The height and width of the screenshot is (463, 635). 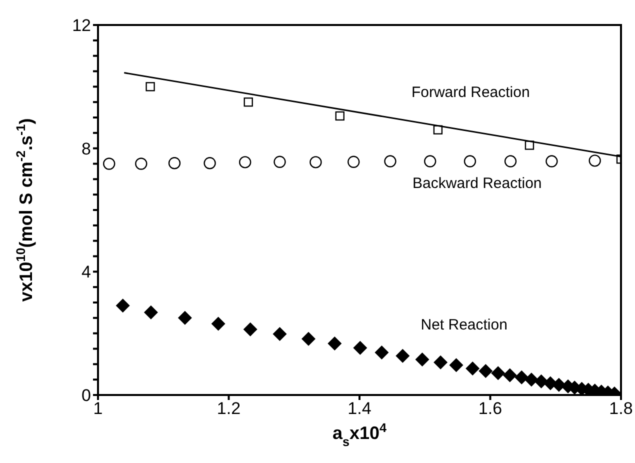 What do you see at coordinates (464, 325) in the screenshot?
I see `annotation: Net Reaction` at bounding box center [464, 325].